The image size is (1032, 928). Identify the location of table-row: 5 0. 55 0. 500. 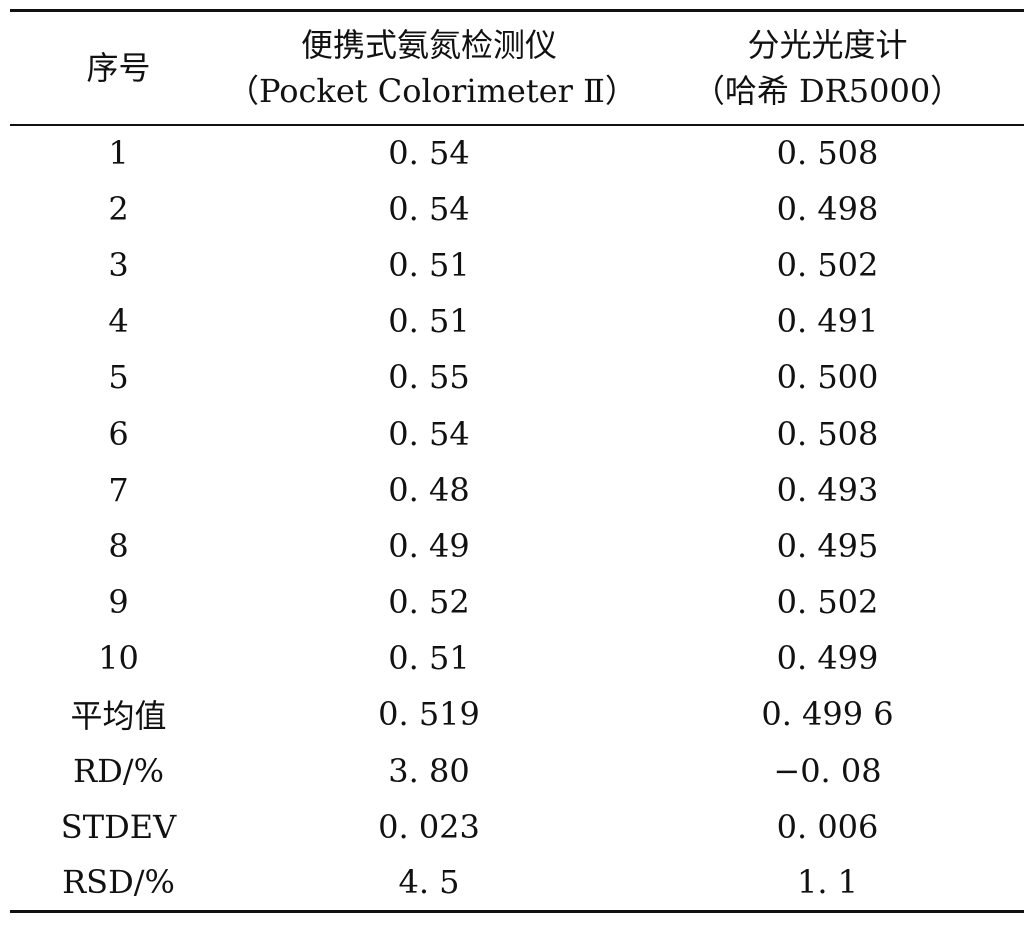
(517, 377).